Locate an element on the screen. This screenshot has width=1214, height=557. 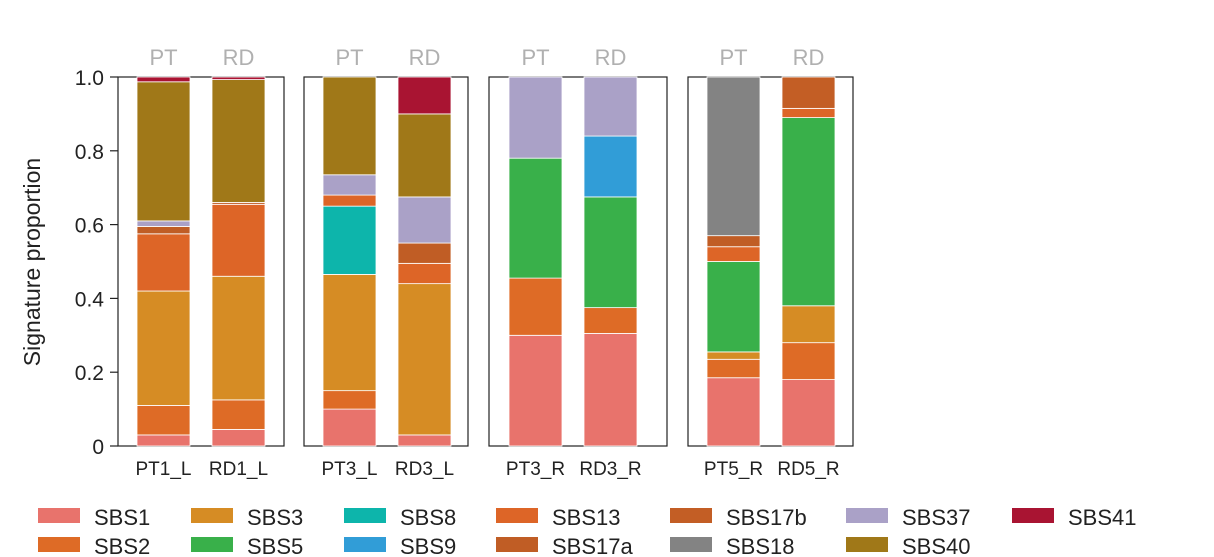
y-tick-label: 0 is located at coordinates (98, 447).